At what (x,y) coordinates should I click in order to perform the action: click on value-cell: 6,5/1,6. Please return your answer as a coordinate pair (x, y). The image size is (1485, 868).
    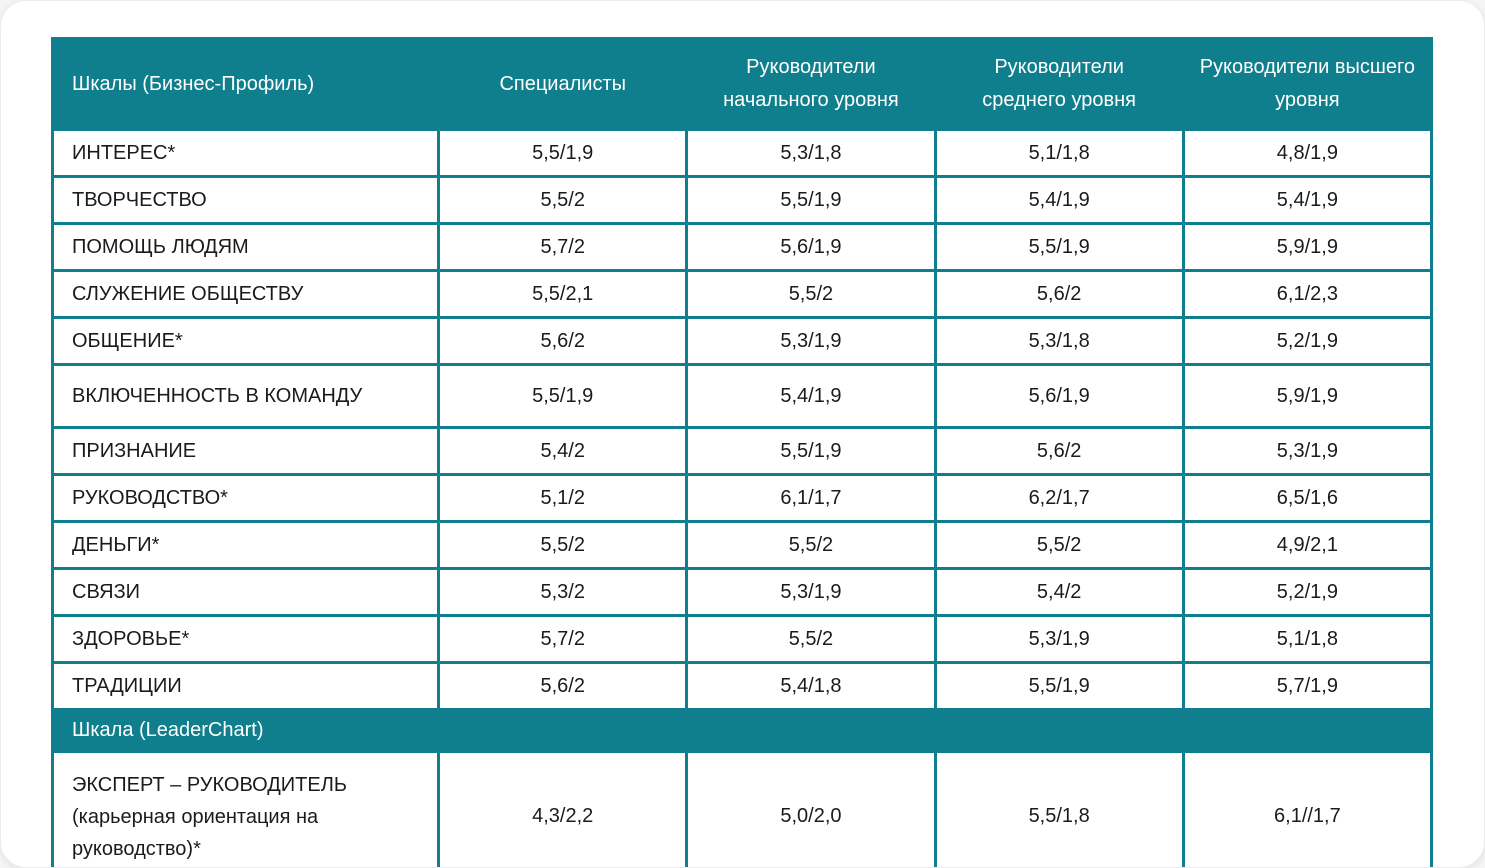
    Looking at the image, I should click on (1307, 498).